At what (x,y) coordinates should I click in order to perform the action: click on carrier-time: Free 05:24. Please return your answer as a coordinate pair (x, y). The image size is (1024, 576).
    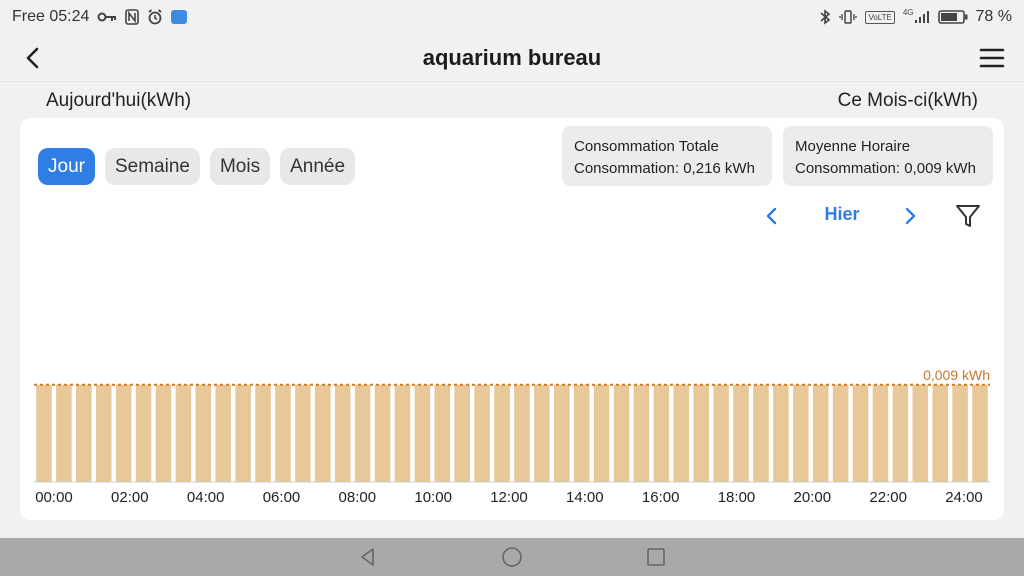
    Looking at the image, I should click on (51, 16).